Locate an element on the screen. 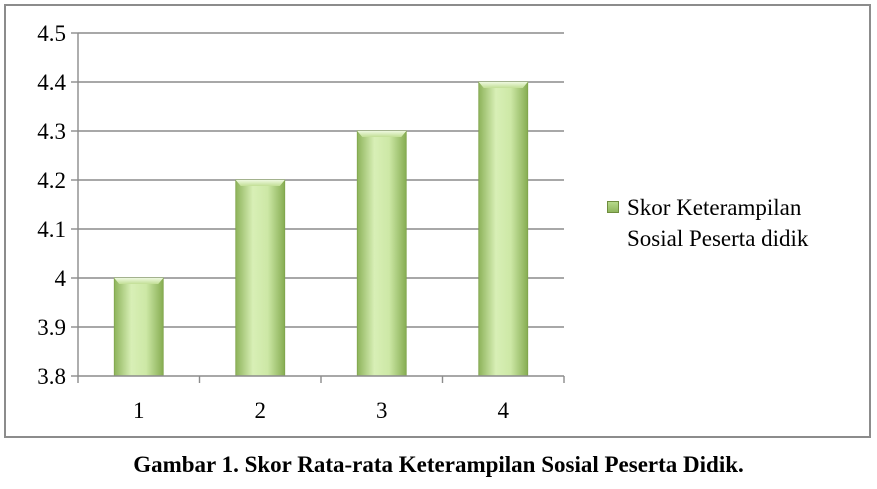 The height and width of the screenshot is (489, 877). x-tick-label: 4 is located at coordinates (504, 410).